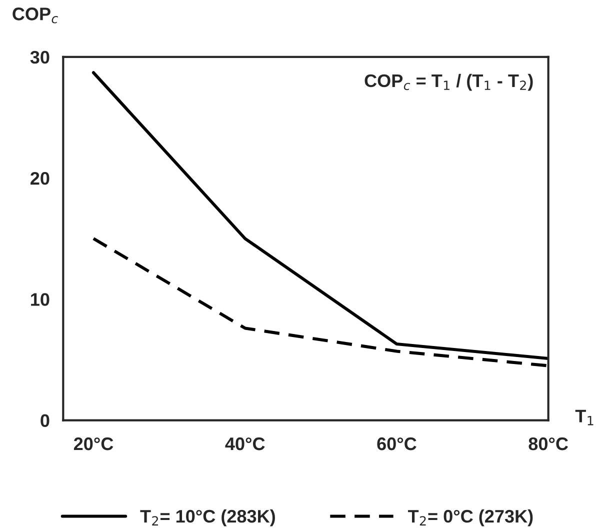  I want to click on y-tick-label: 30, so click(40, 57).